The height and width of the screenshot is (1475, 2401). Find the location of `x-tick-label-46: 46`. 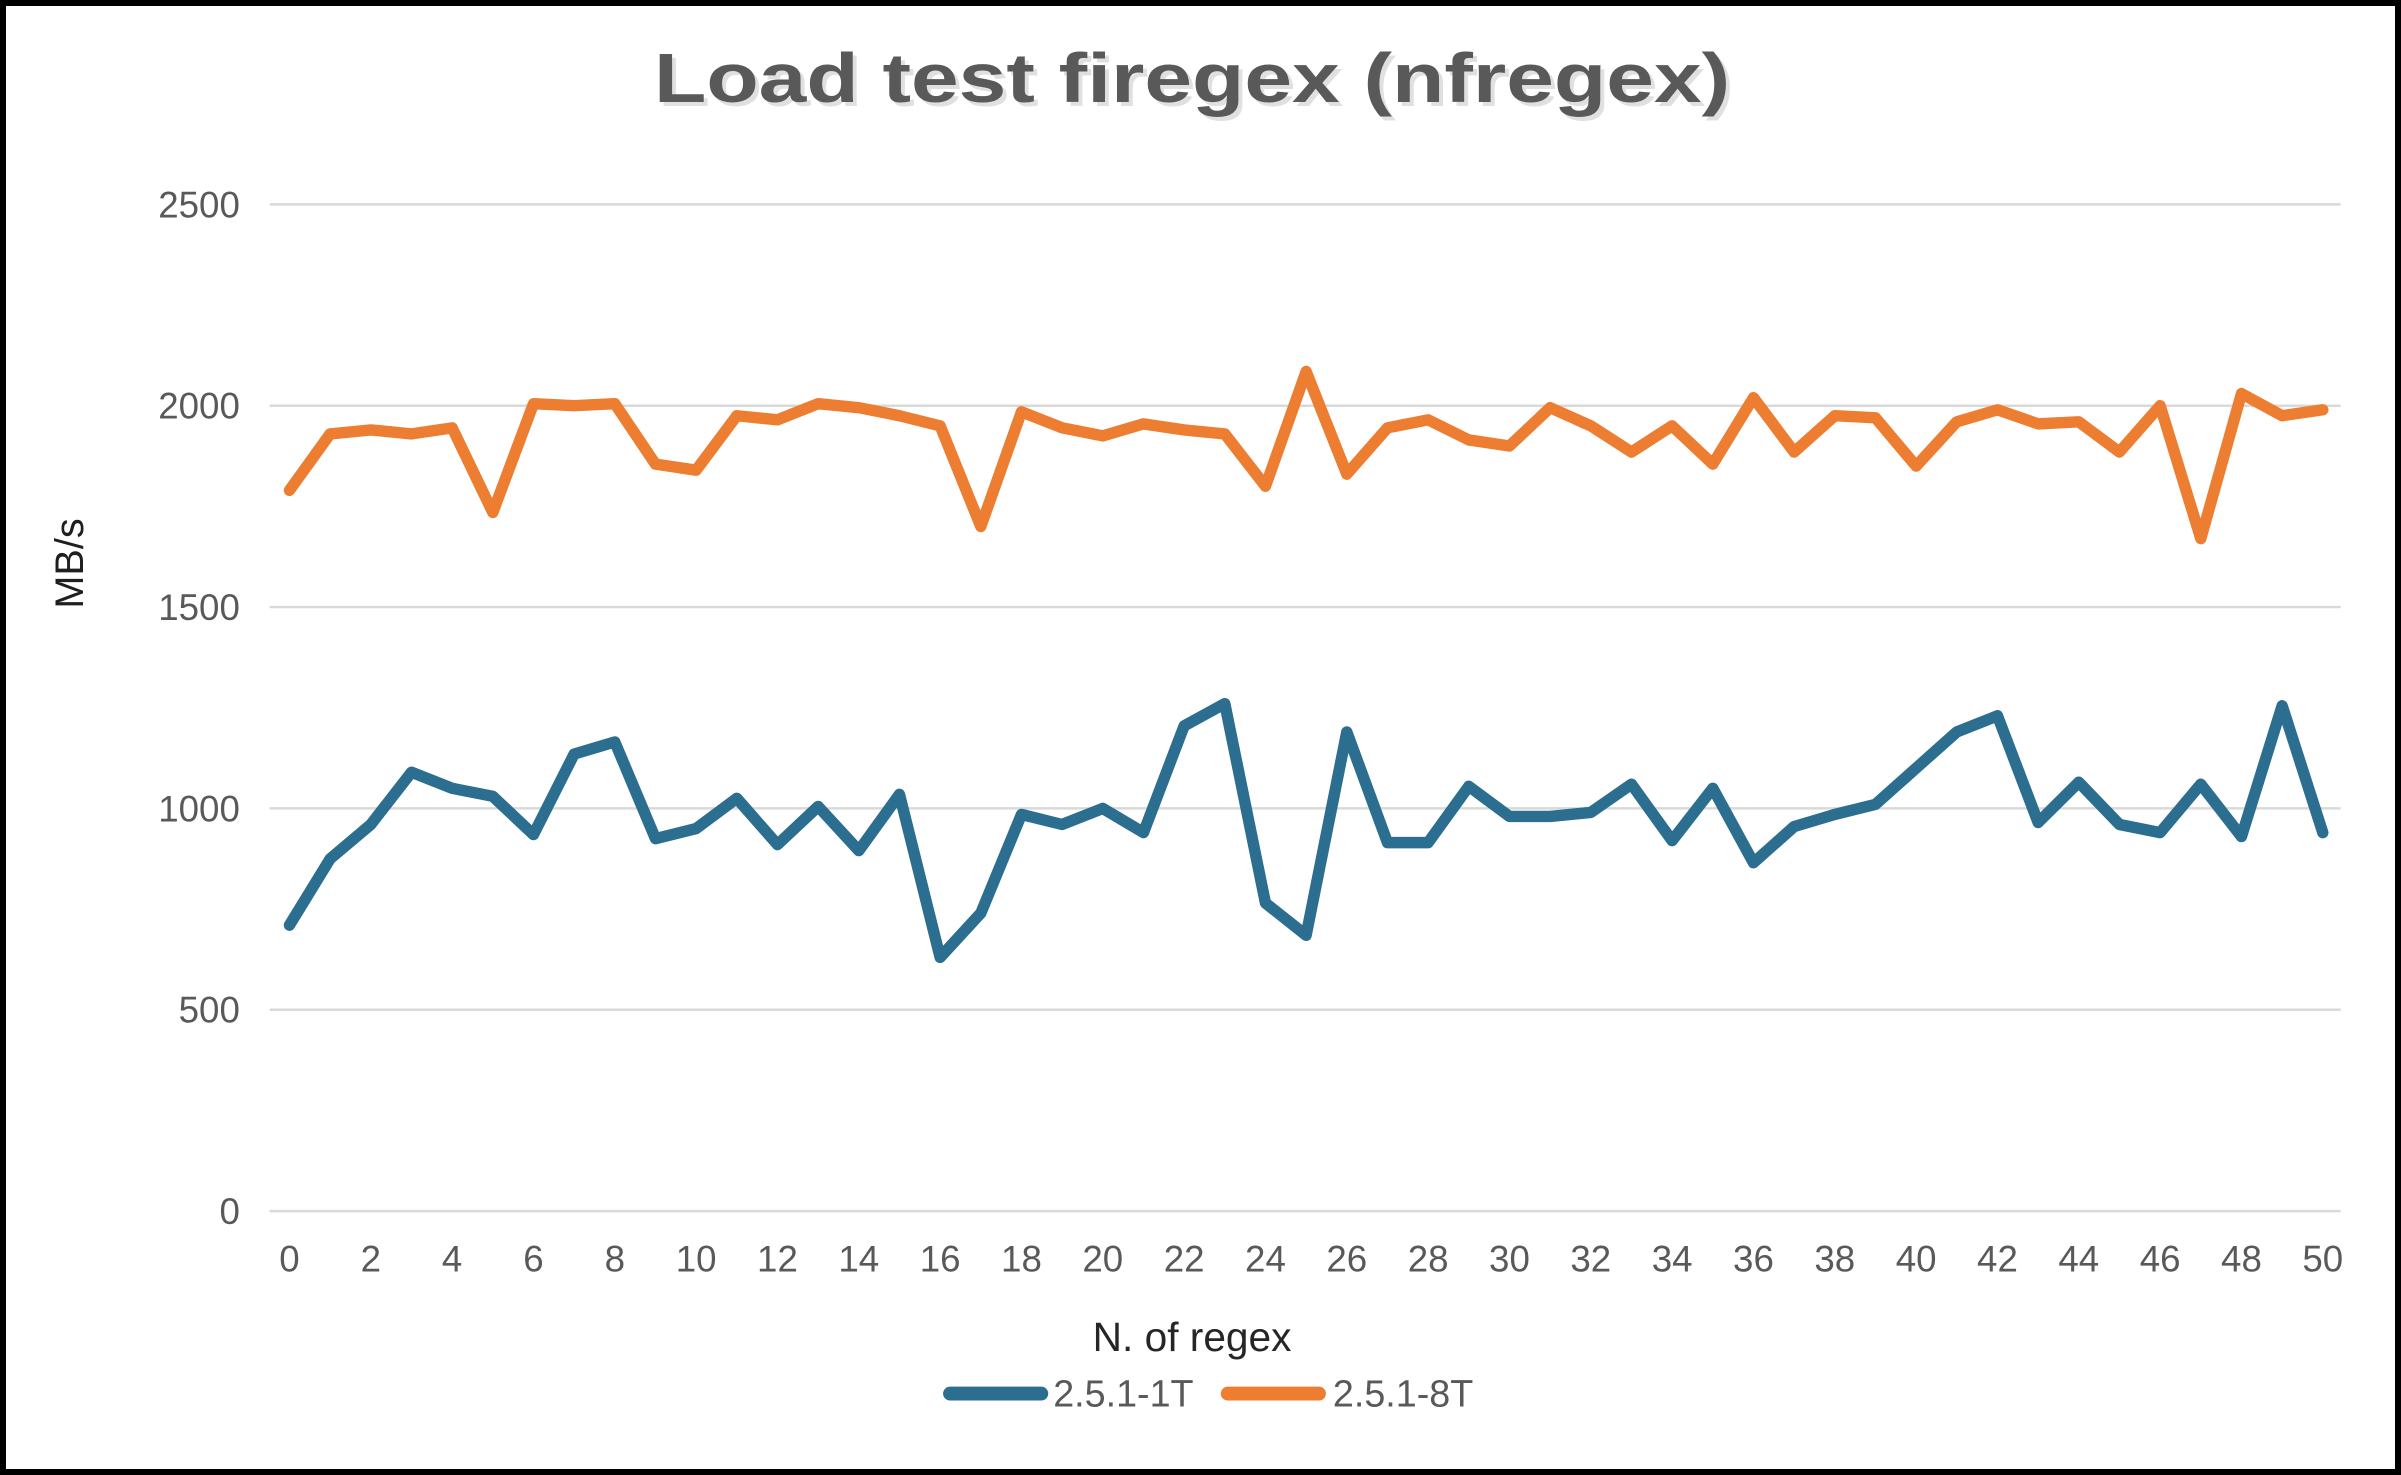

x-tick-label-46: 46 is located at coordinates (2160, 1259).